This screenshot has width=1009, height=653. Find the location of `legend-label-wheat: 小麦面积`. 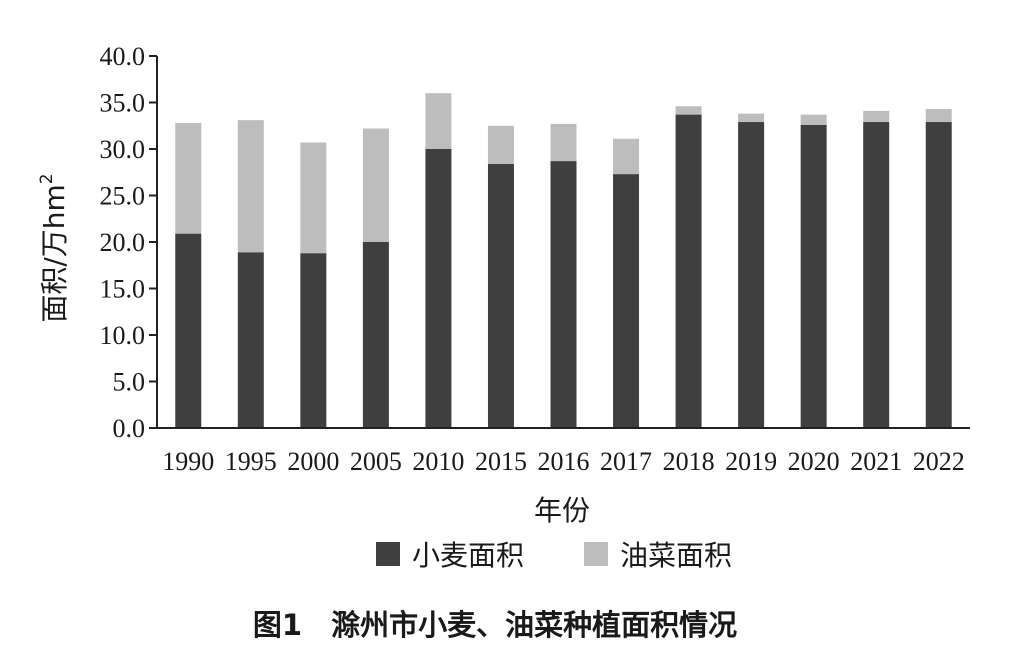

legend-label-wheat: 小麦面积 is located at coordinates (468, 555).